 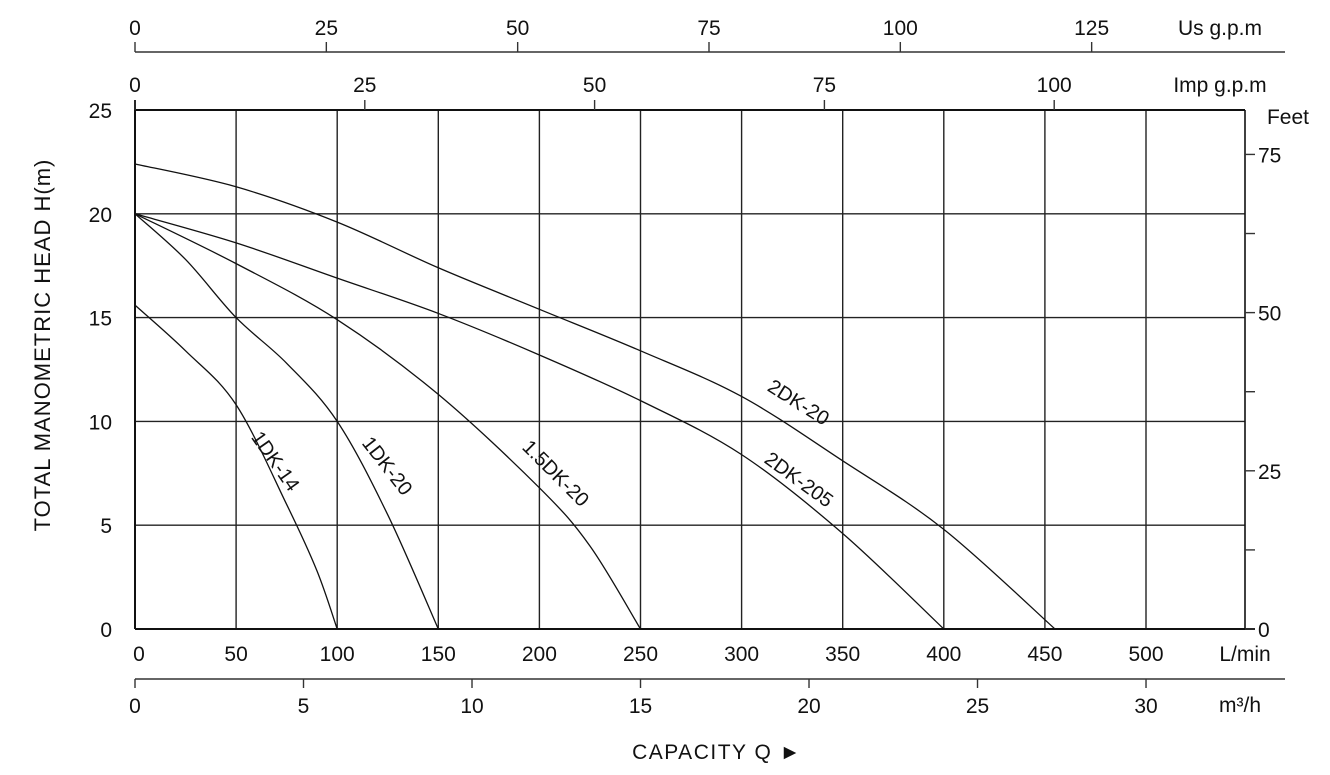 I want to click on us-gpm-tick-label: 100, so click(x=900, y=28).